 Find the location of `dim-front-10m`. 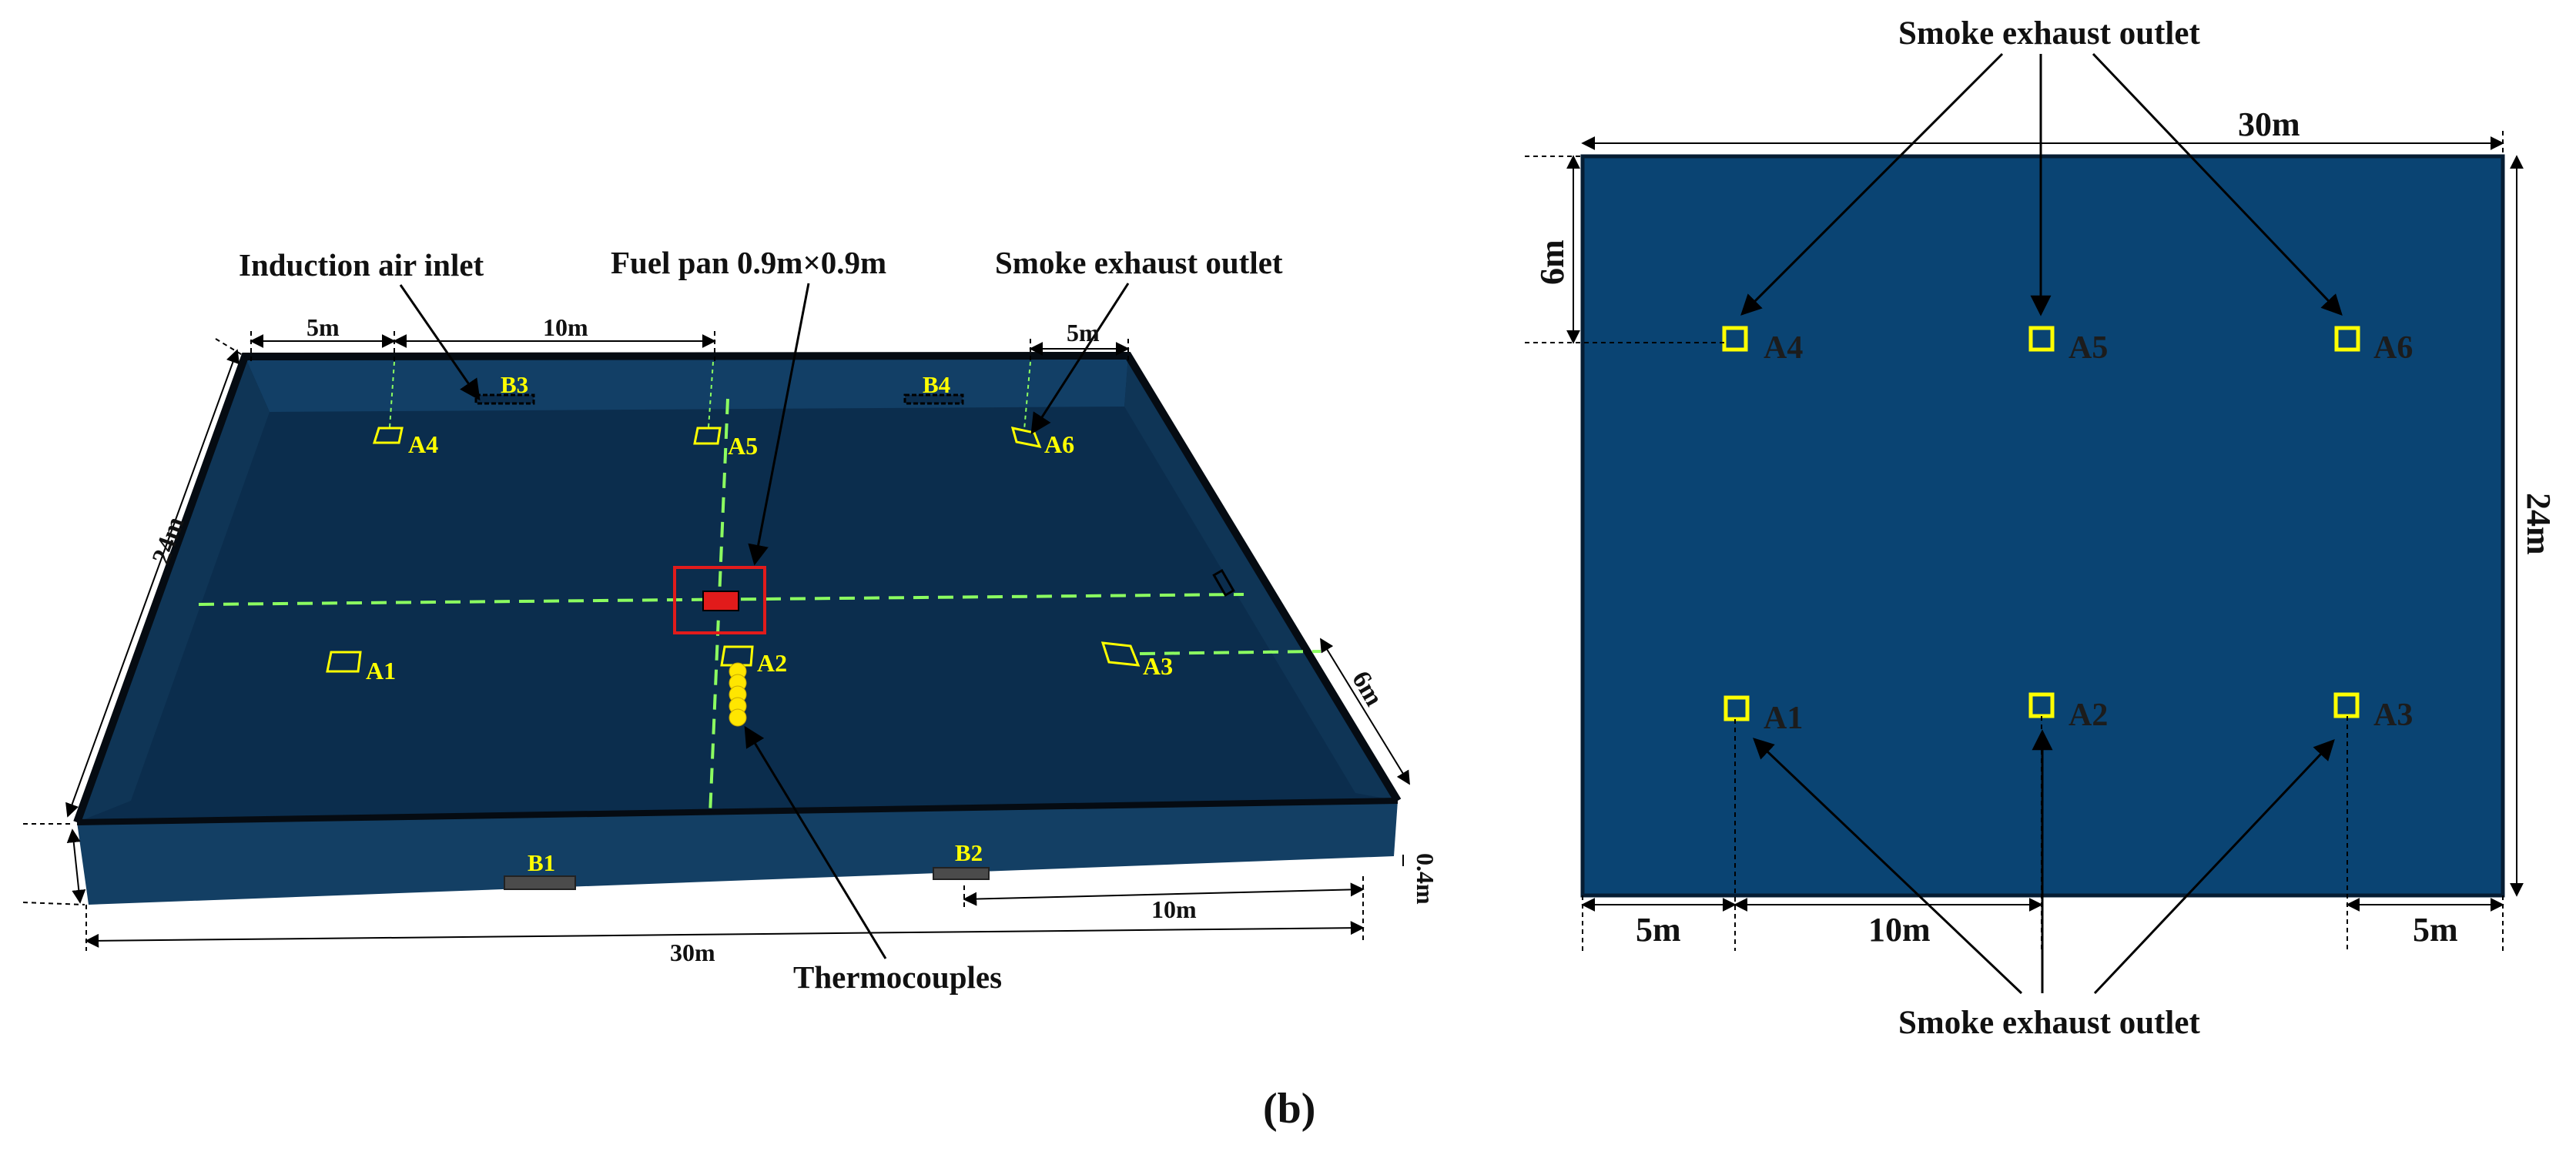

dim-front-10m is located at coordinates (1164, 894).